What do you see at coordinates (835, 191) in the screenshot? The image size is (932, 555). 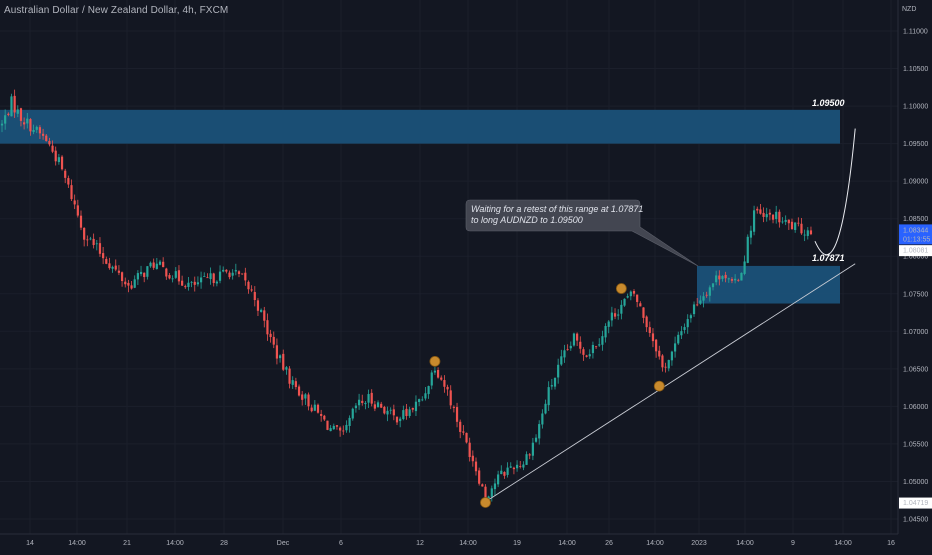 I see `projection-path` at bounding box center [835, 191].